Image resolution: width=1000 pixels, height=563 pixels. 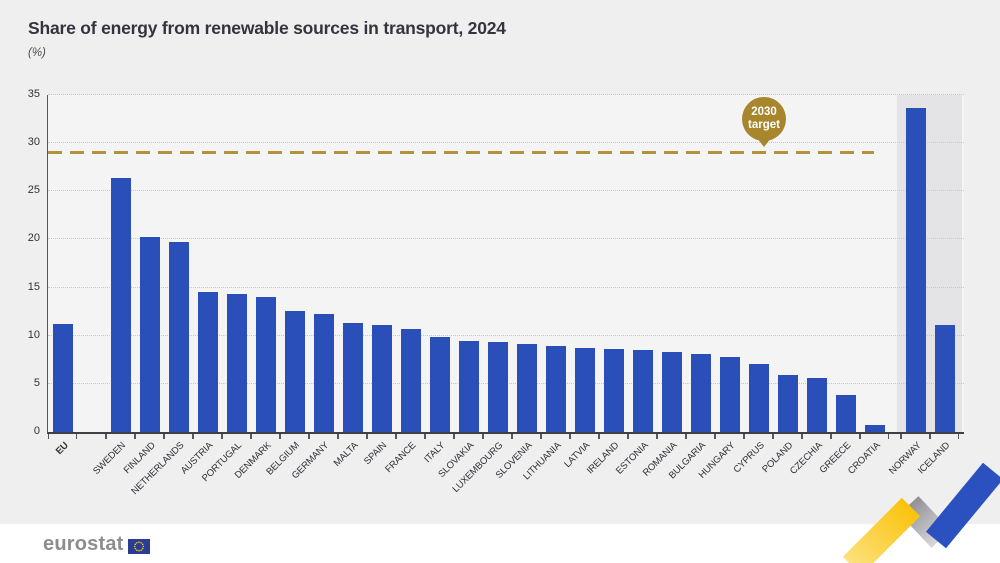 What do you see at coordinates (671, 392) in the screenshot?
I see `bar-romania` at bounding box center [671, 392].